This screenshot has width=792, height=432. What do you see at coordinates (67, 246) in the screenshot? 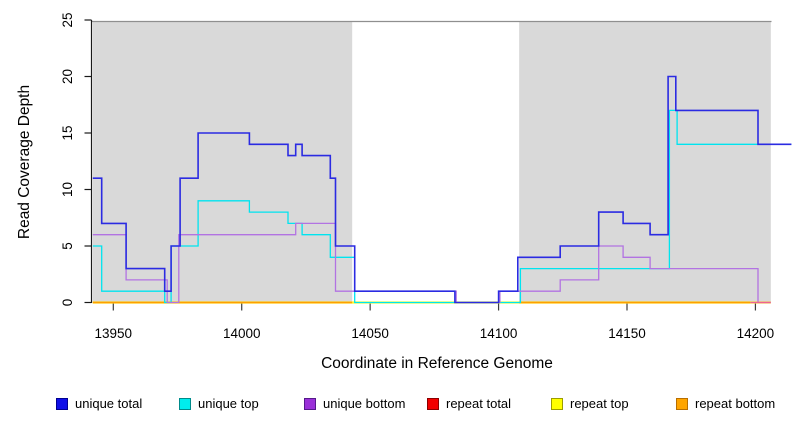
I see `y-axis-tick-label: 5` at bounding box center [67, 246].